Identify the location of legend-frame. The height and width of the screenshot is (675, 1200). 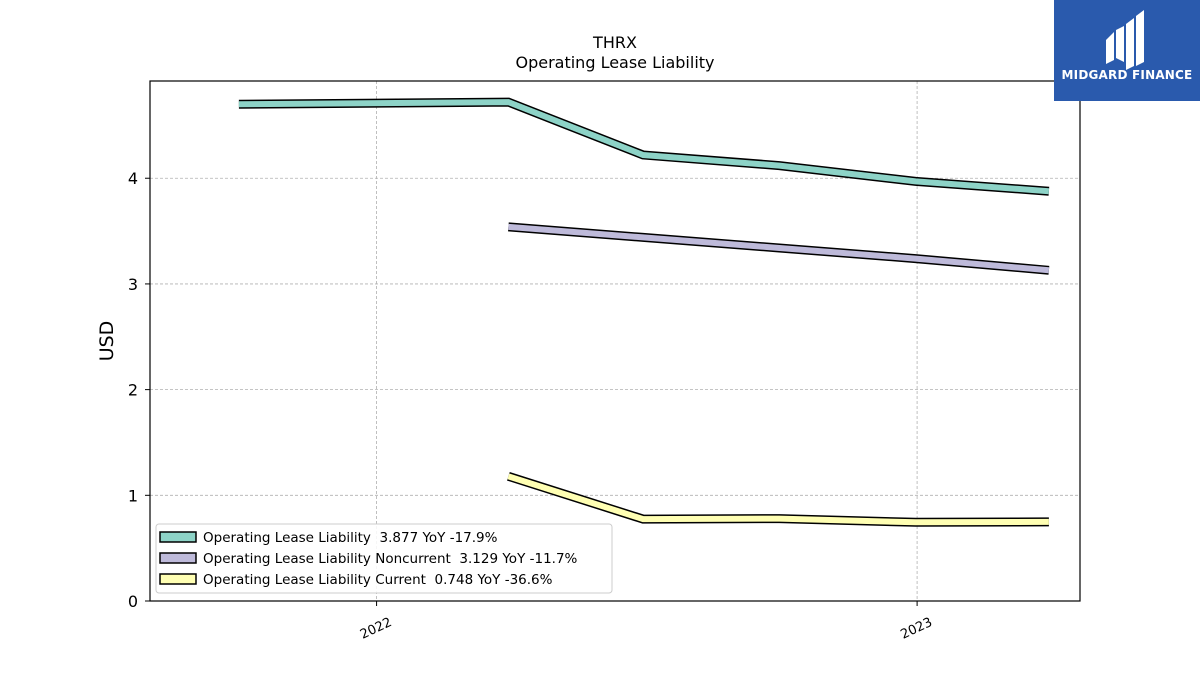
(384, 558).